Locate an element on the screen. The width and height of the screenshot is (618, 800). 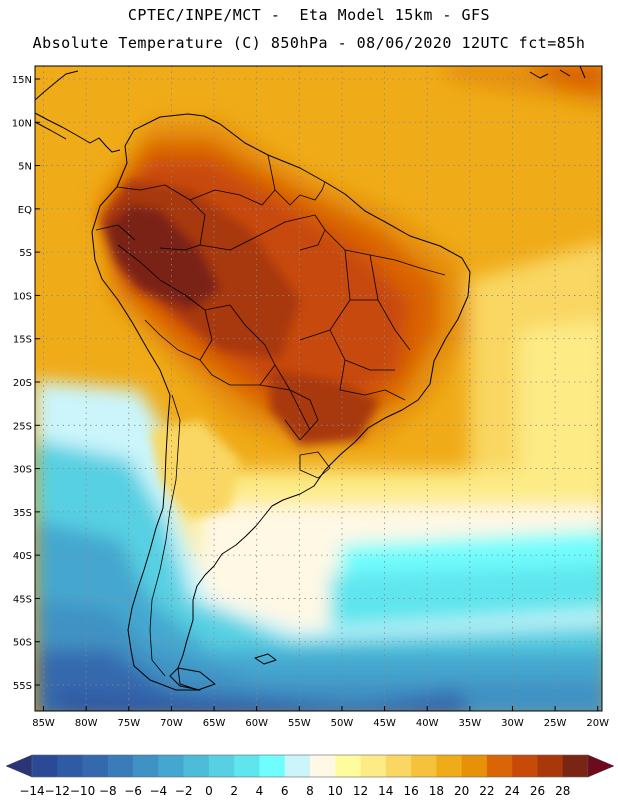
colorbar-tick-label: 0 is located at coordinates (209, 791).